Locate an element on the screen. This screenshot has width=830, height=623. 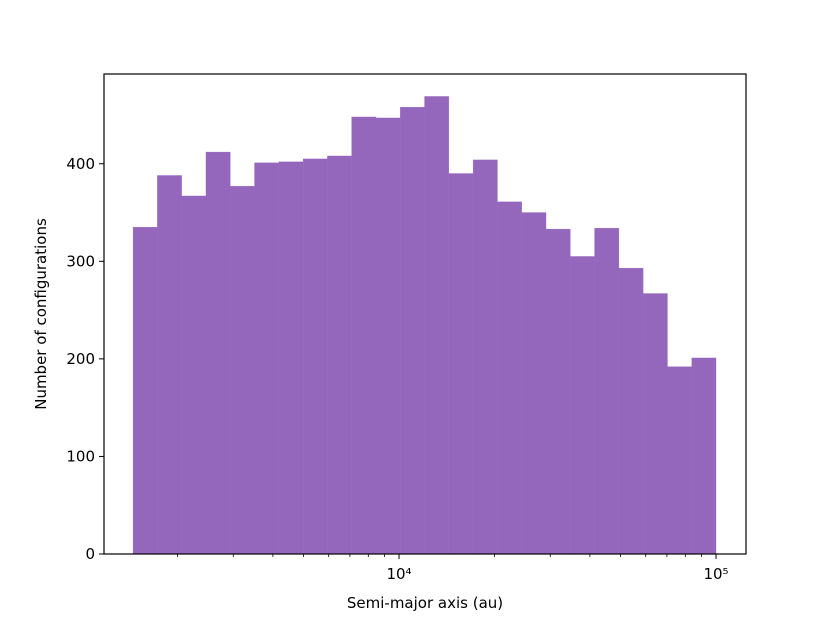
y-tick-label: 400 is located at coordinates (80, 164).